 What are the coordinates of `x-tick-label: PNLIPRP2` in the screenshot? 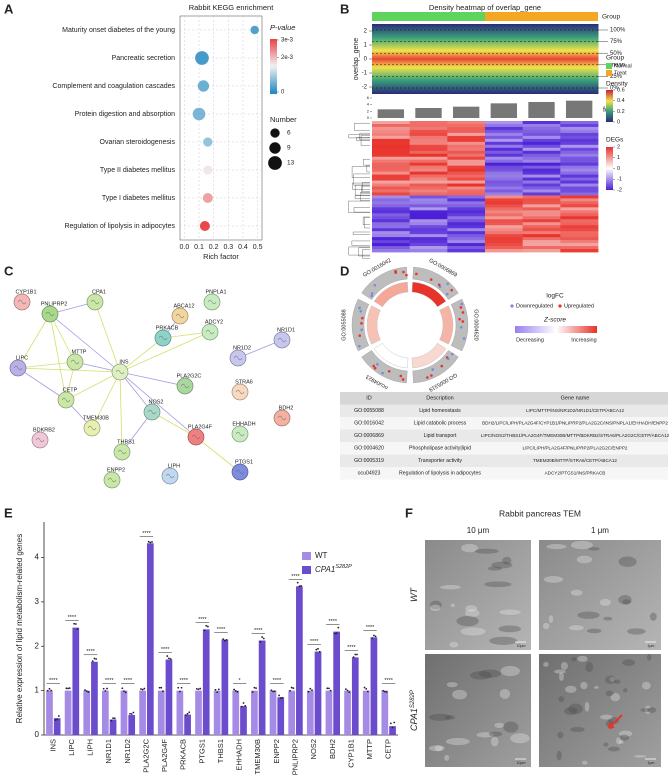 It's located at (295, 757).